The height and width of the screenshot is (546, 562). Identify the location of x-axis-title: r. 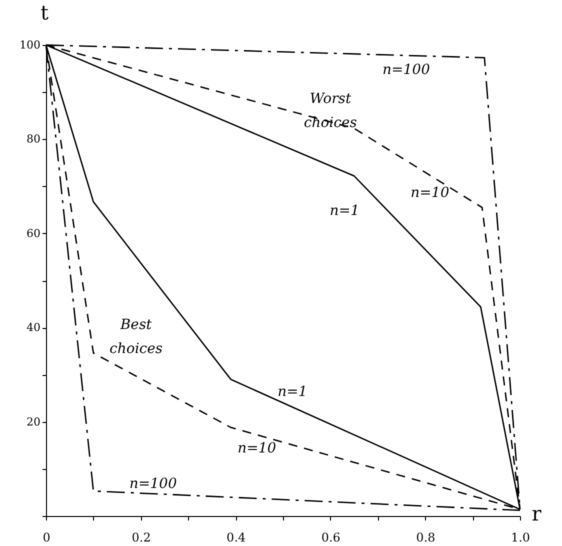
(537, 514).